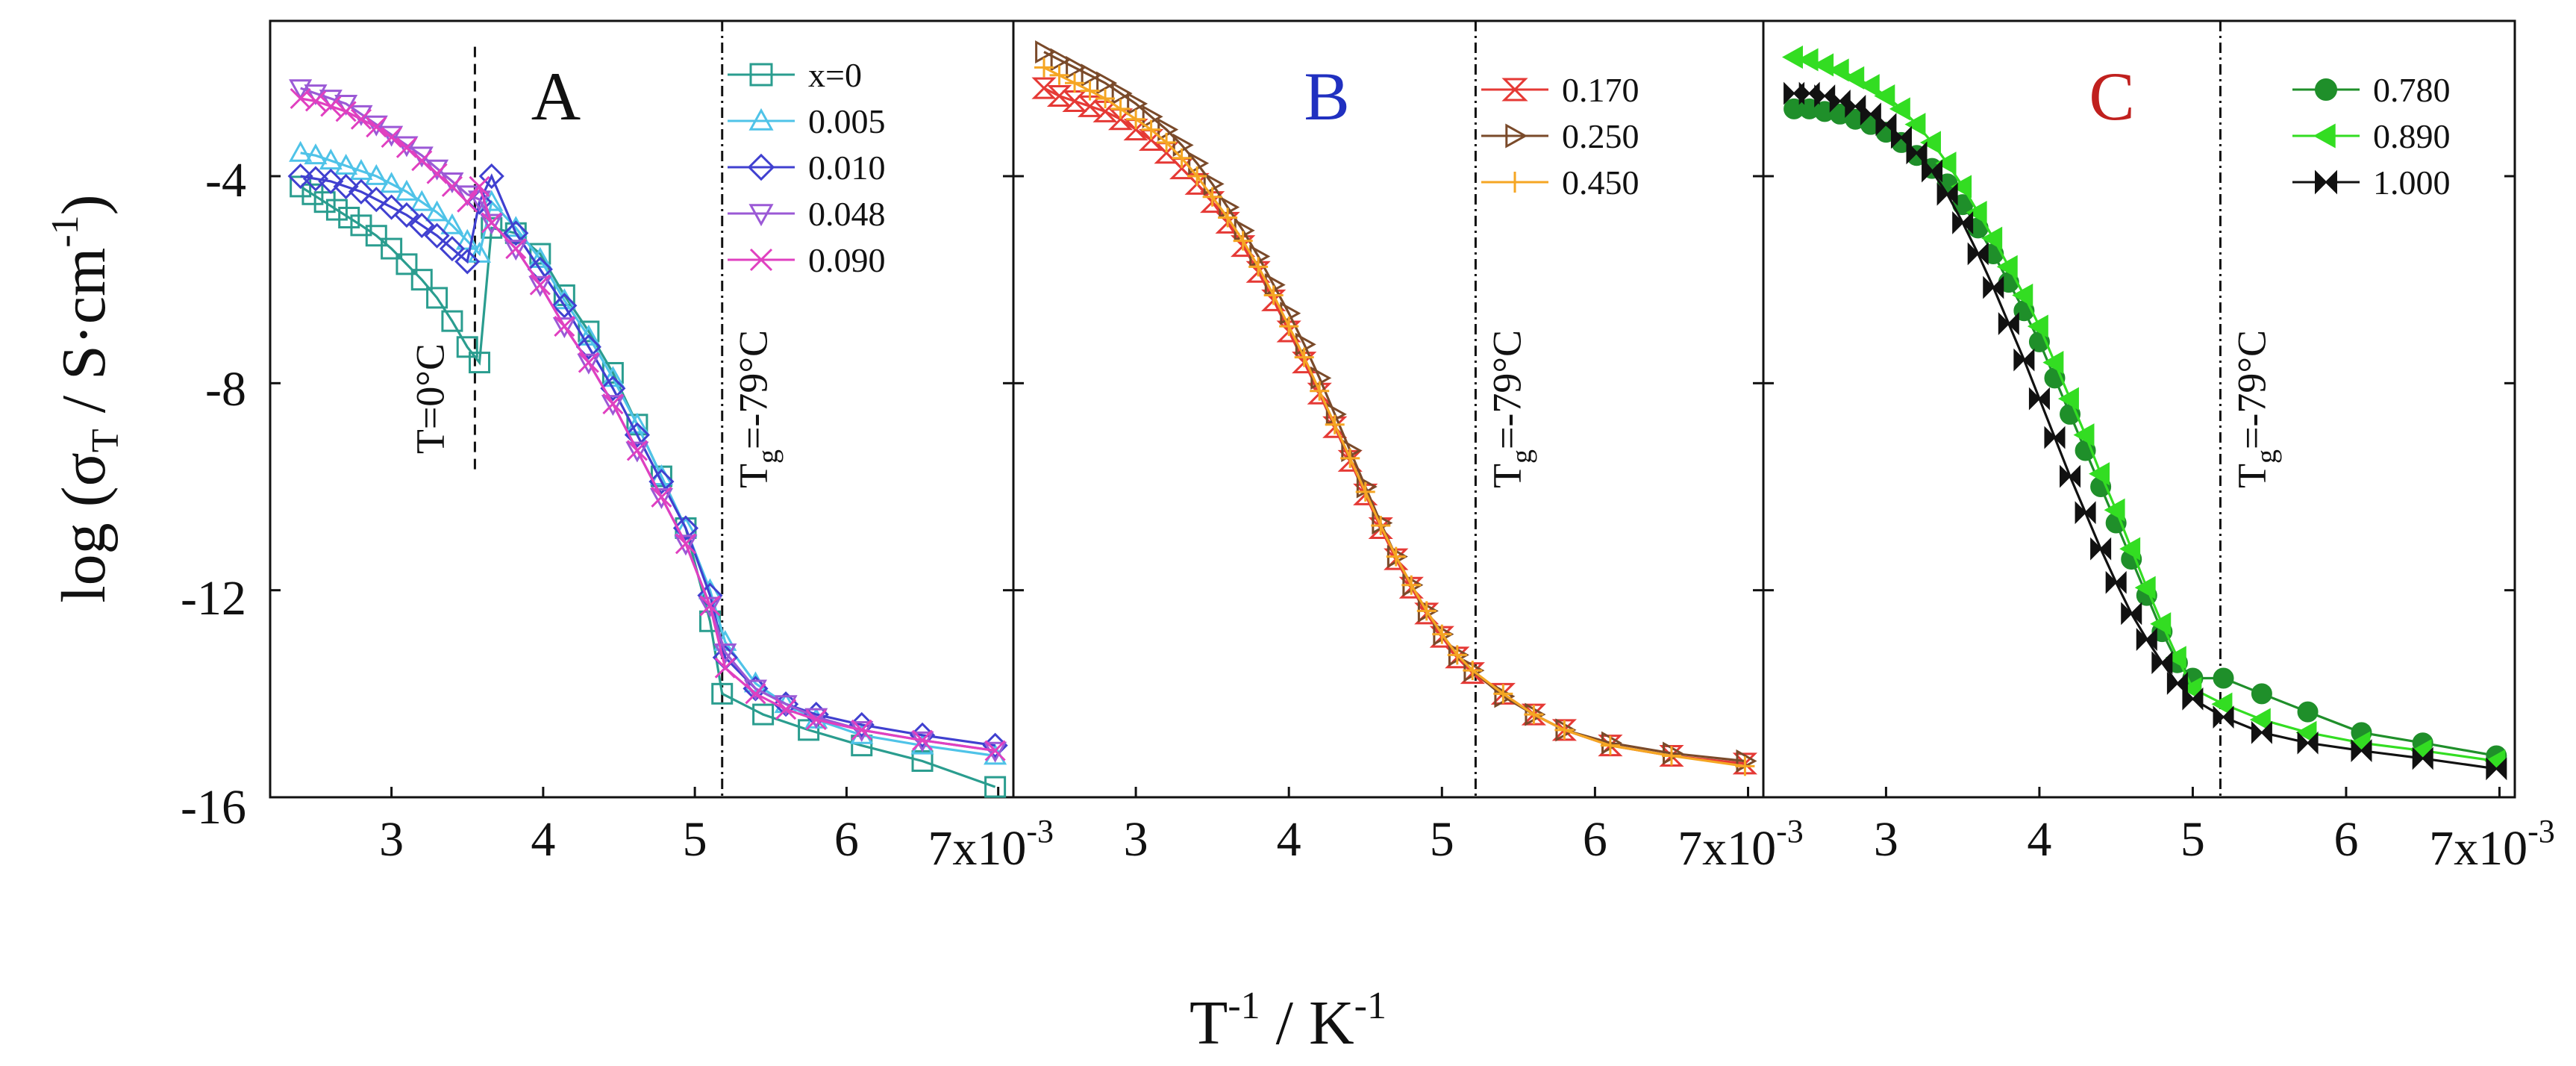  Describe the element at coordinates (213, 808) in the screenshot. I see `y-tick-label: -16` at that location.